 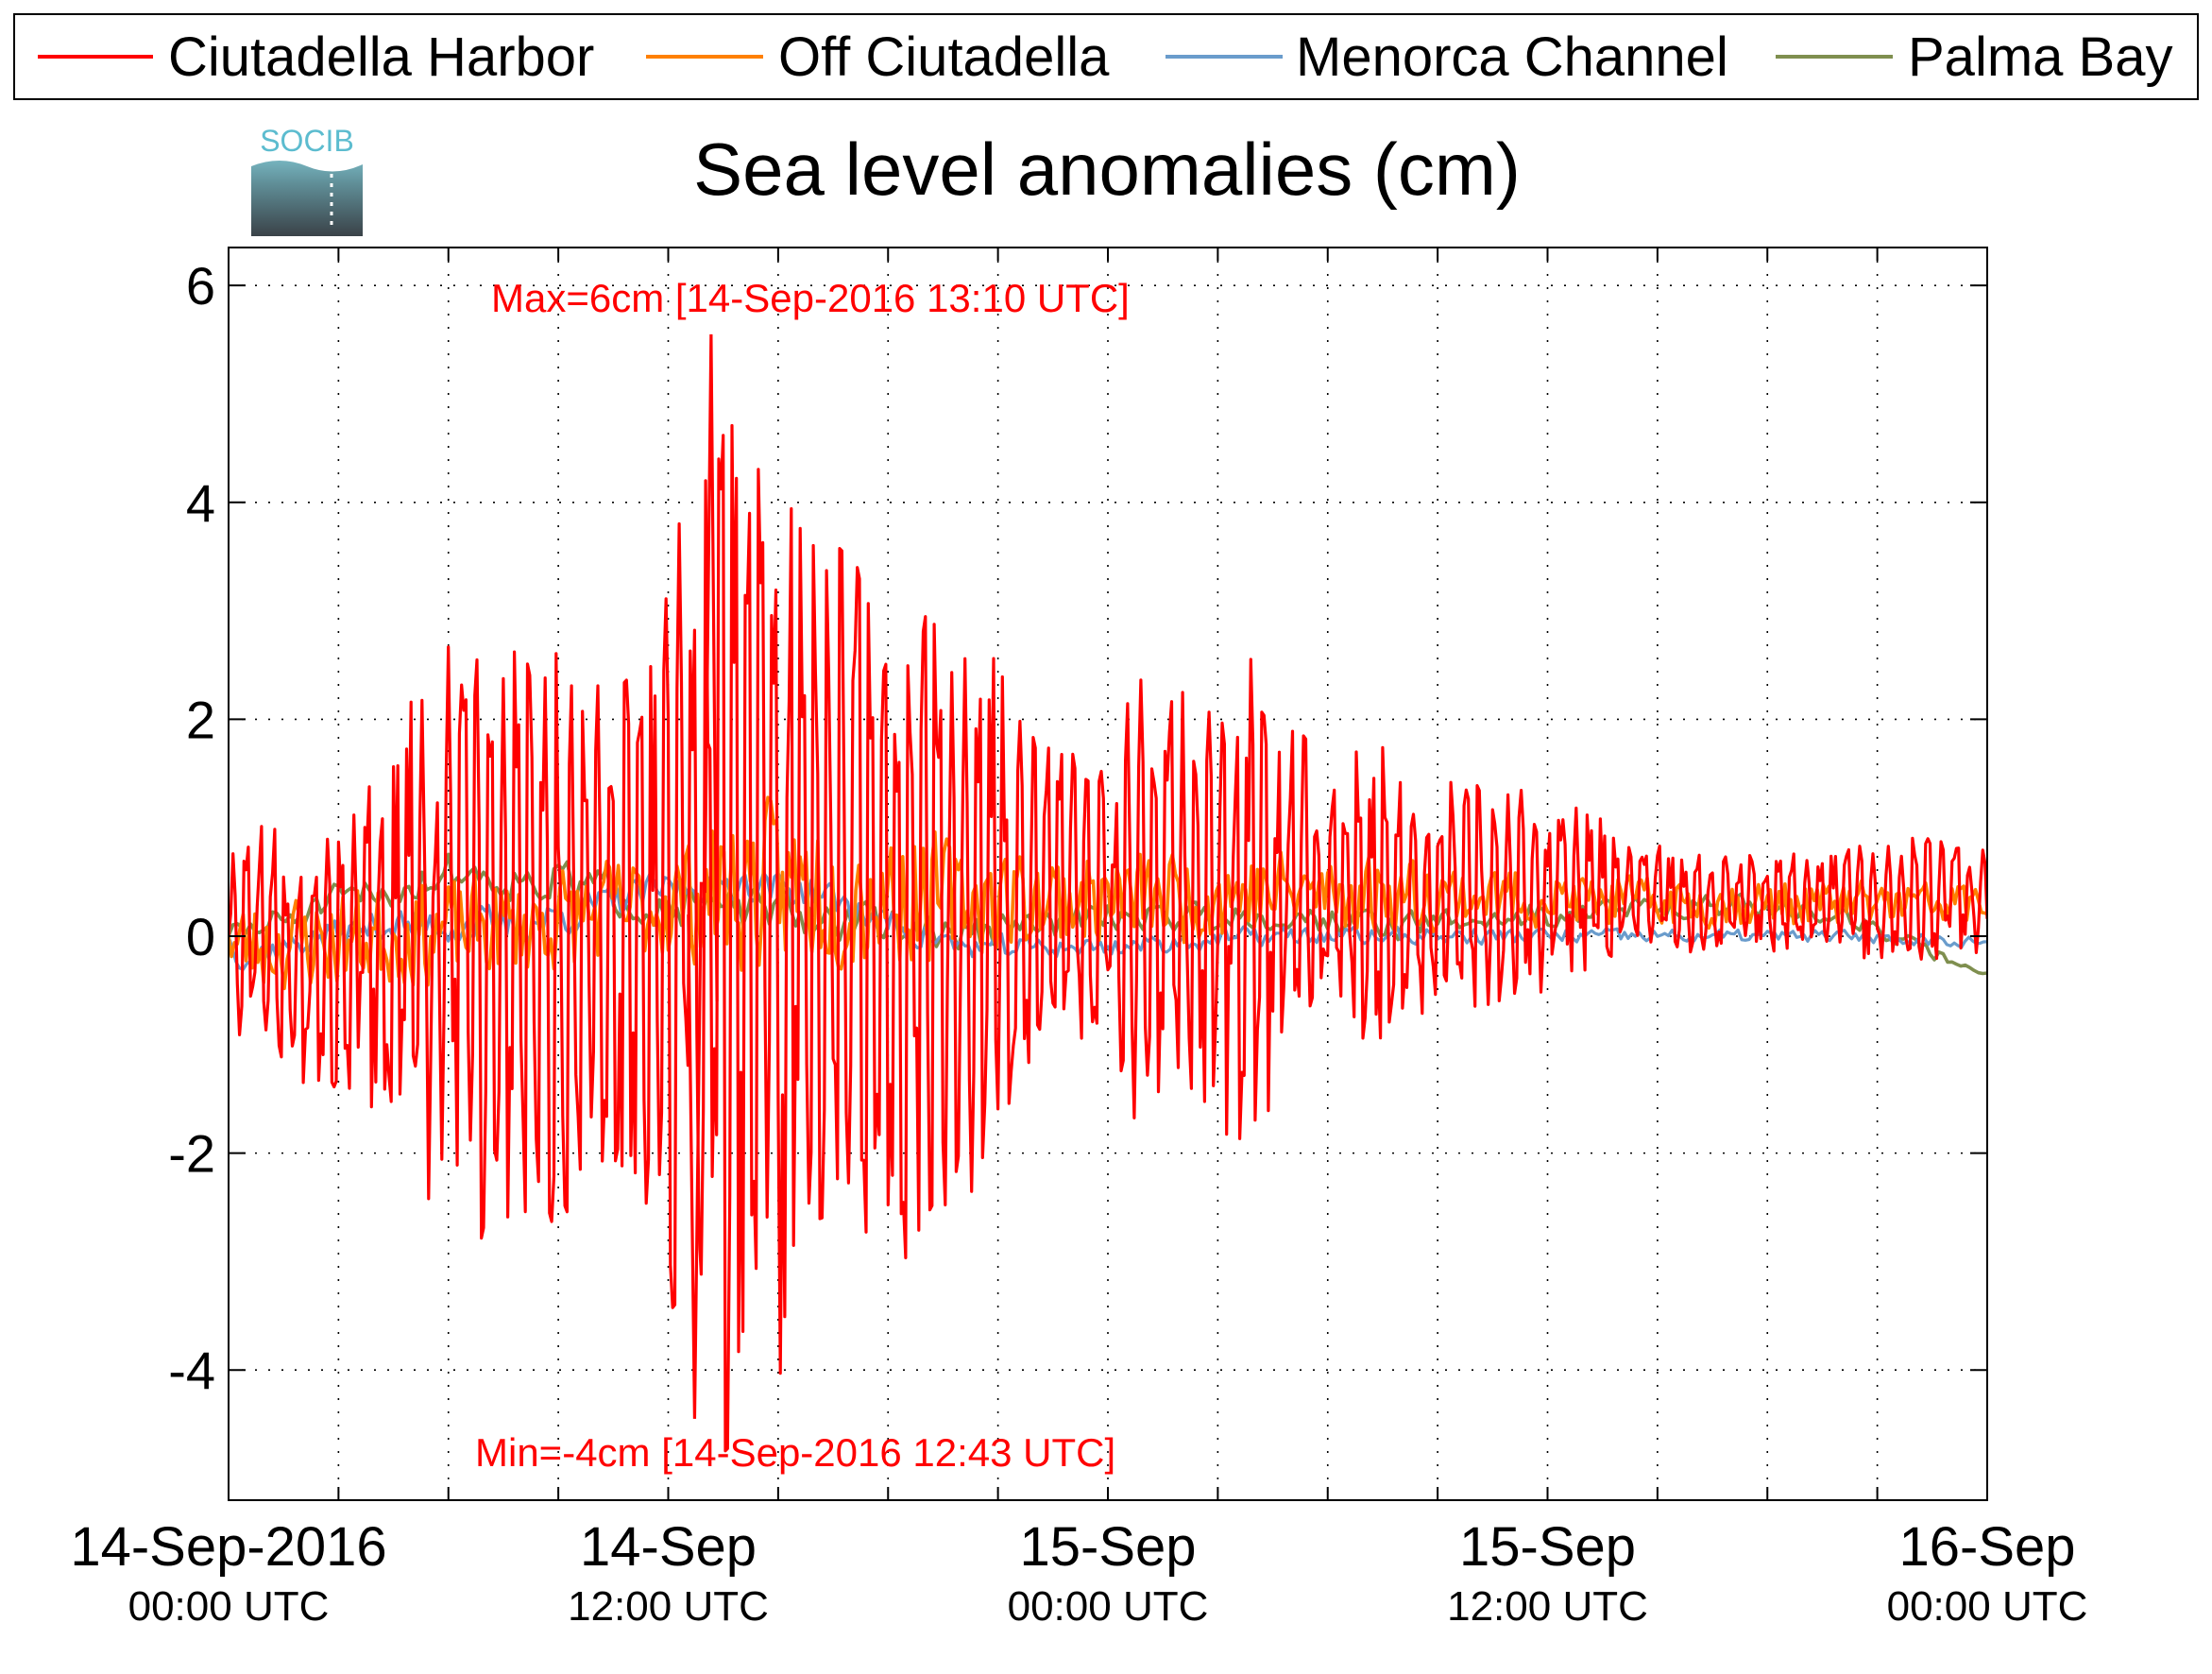 What do you see at coordinates (307, 141) in the screenshot?
I see `logo-text: SOCIB` at bounding box center [307, 141].